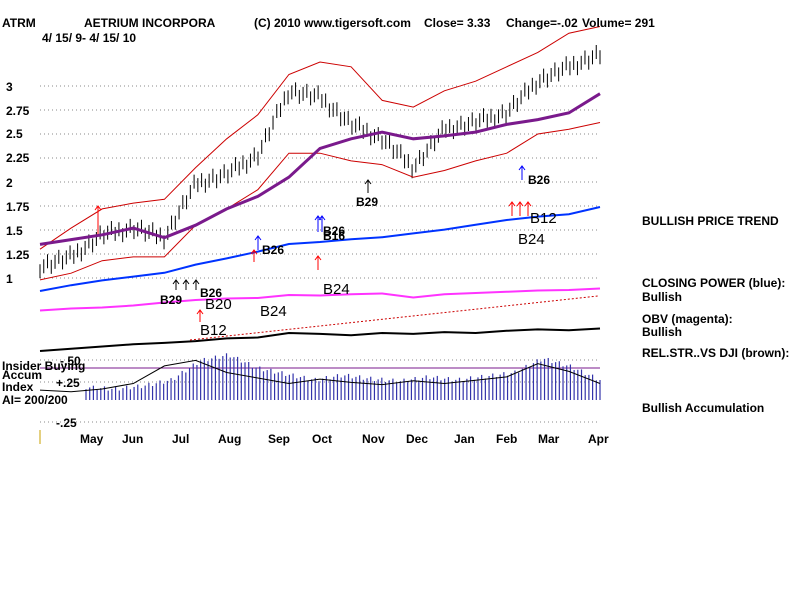  I want to click on close-value: Close= 3.33, so click(457, 23).